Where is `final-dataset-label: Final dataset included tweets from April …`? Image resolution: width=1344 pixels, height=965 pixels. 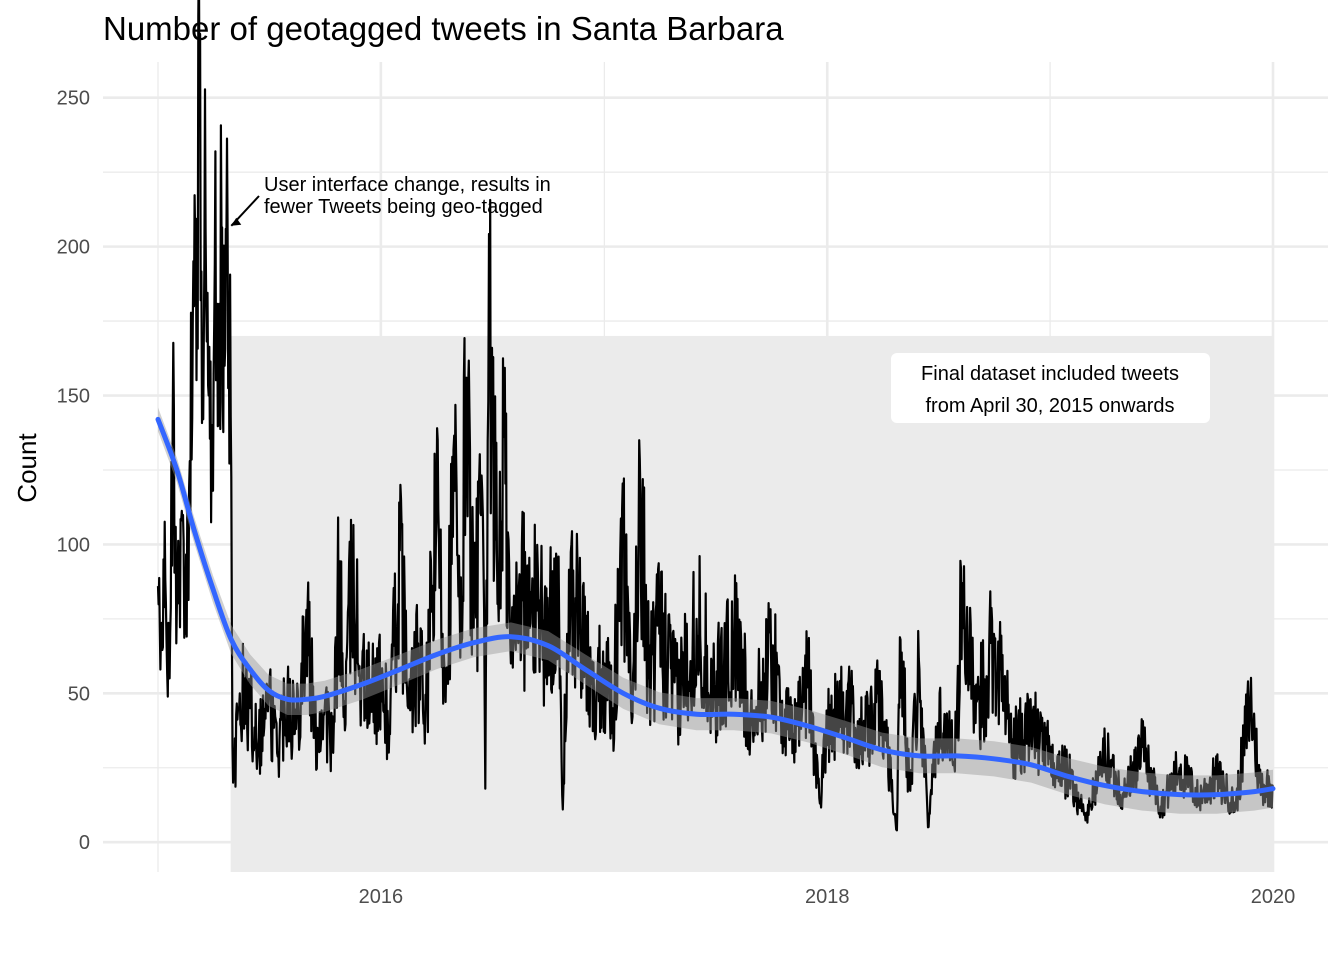 final-dataset-label: Final dataset included tweets from April … is located at coordinates (1050, 388).